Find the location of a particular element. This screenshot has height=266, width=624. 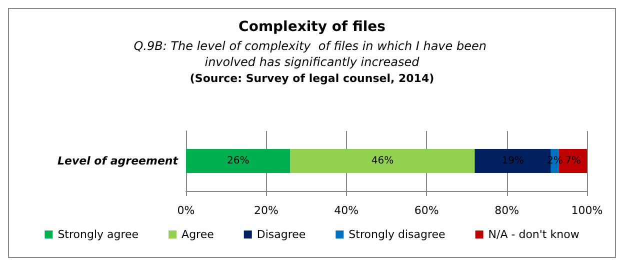

x-tick-label: 40% is located at coordinates (346, 210).